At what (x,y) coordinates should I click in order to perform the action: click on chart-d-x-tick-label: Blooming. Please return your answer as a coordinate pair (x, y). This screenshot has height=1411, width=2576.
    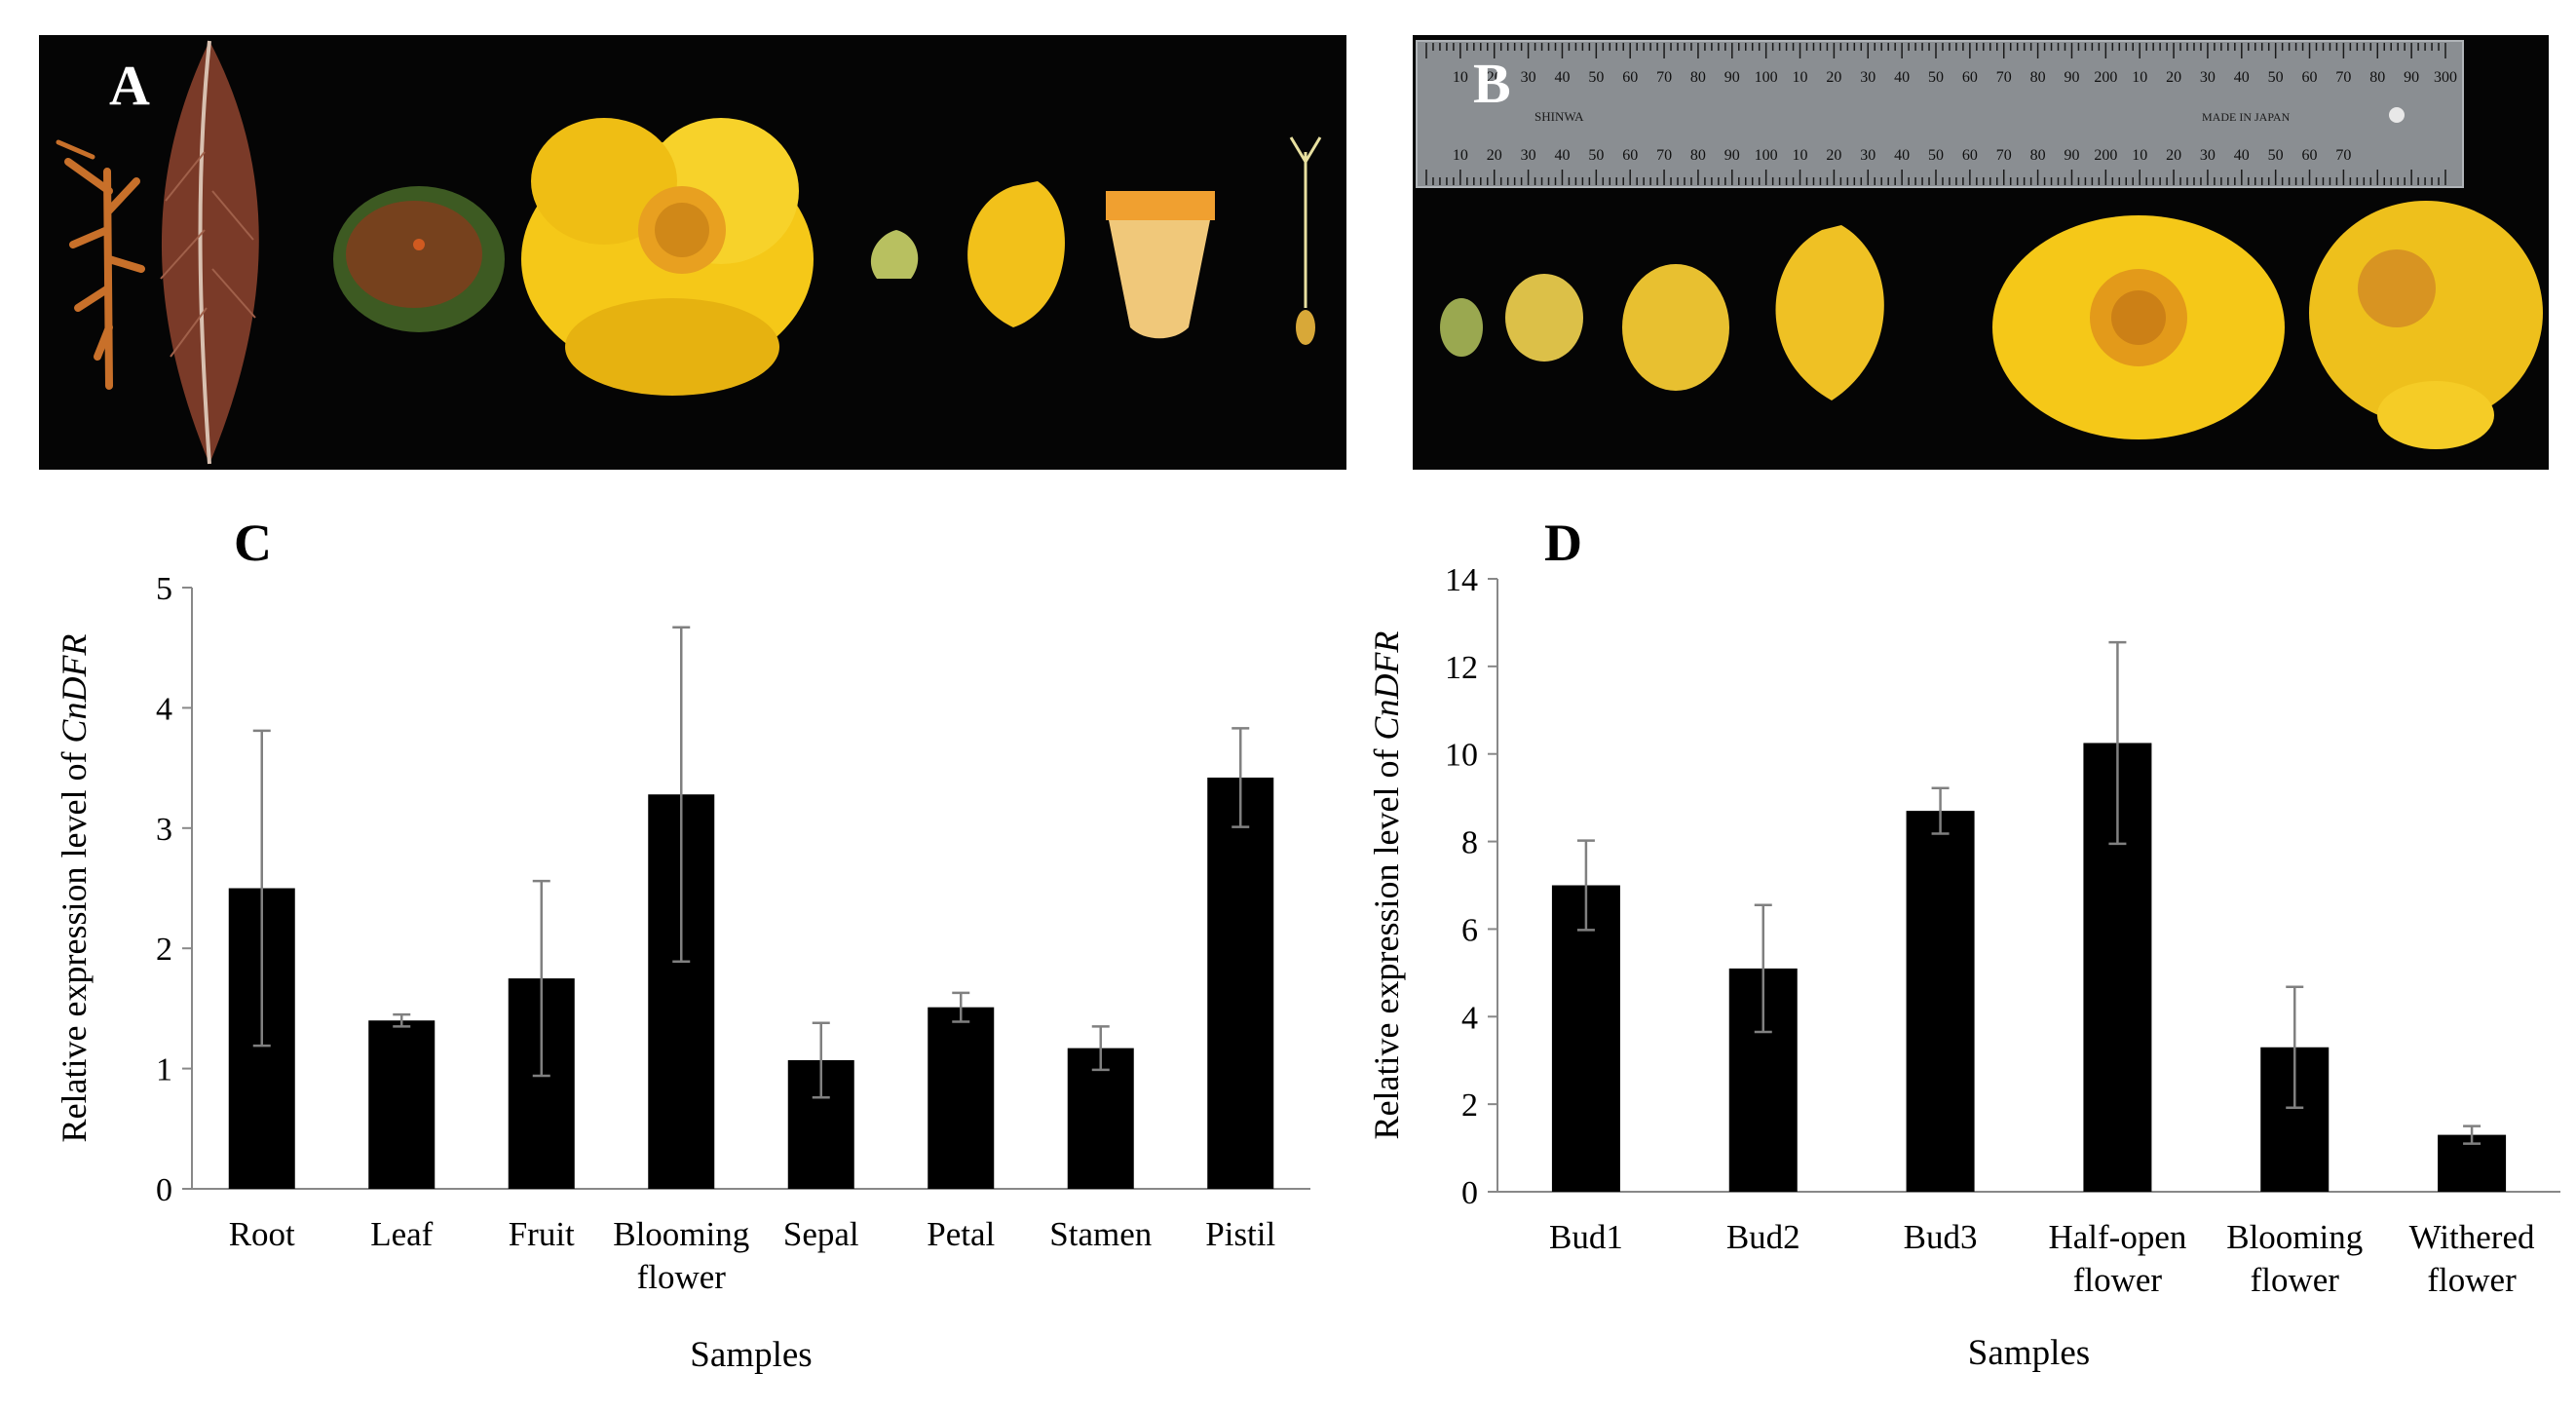
    Looking at the image, I should click on (2294, 1237).